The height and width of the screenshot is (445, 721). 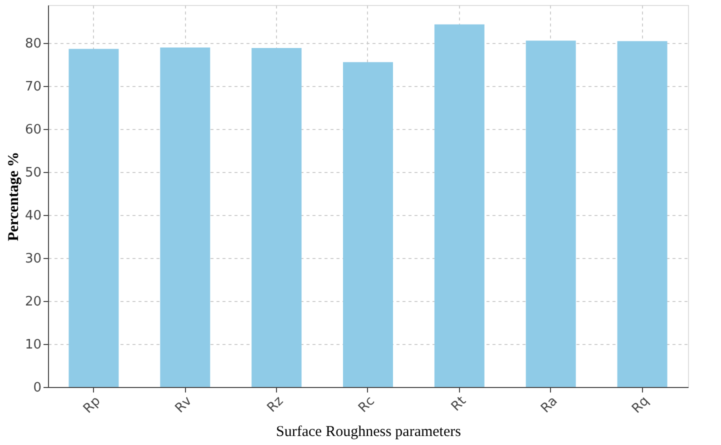 What do you see at coordinates (33, 87) in the screenshot?
I see `y-tick-label: 70` at bounding box center [33, 87].